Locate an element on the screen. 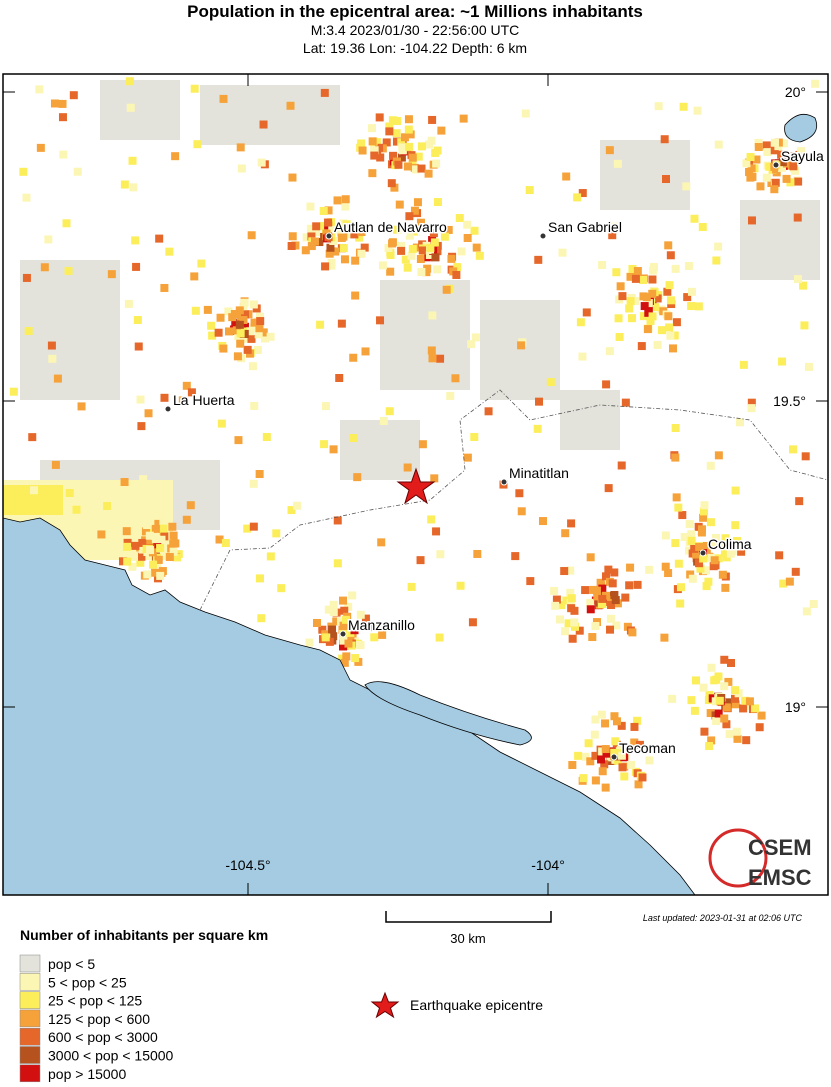  subtitle: M:3.4 2023/01/30 - 22:56:00 UTC is located at coordinates (415, 30).